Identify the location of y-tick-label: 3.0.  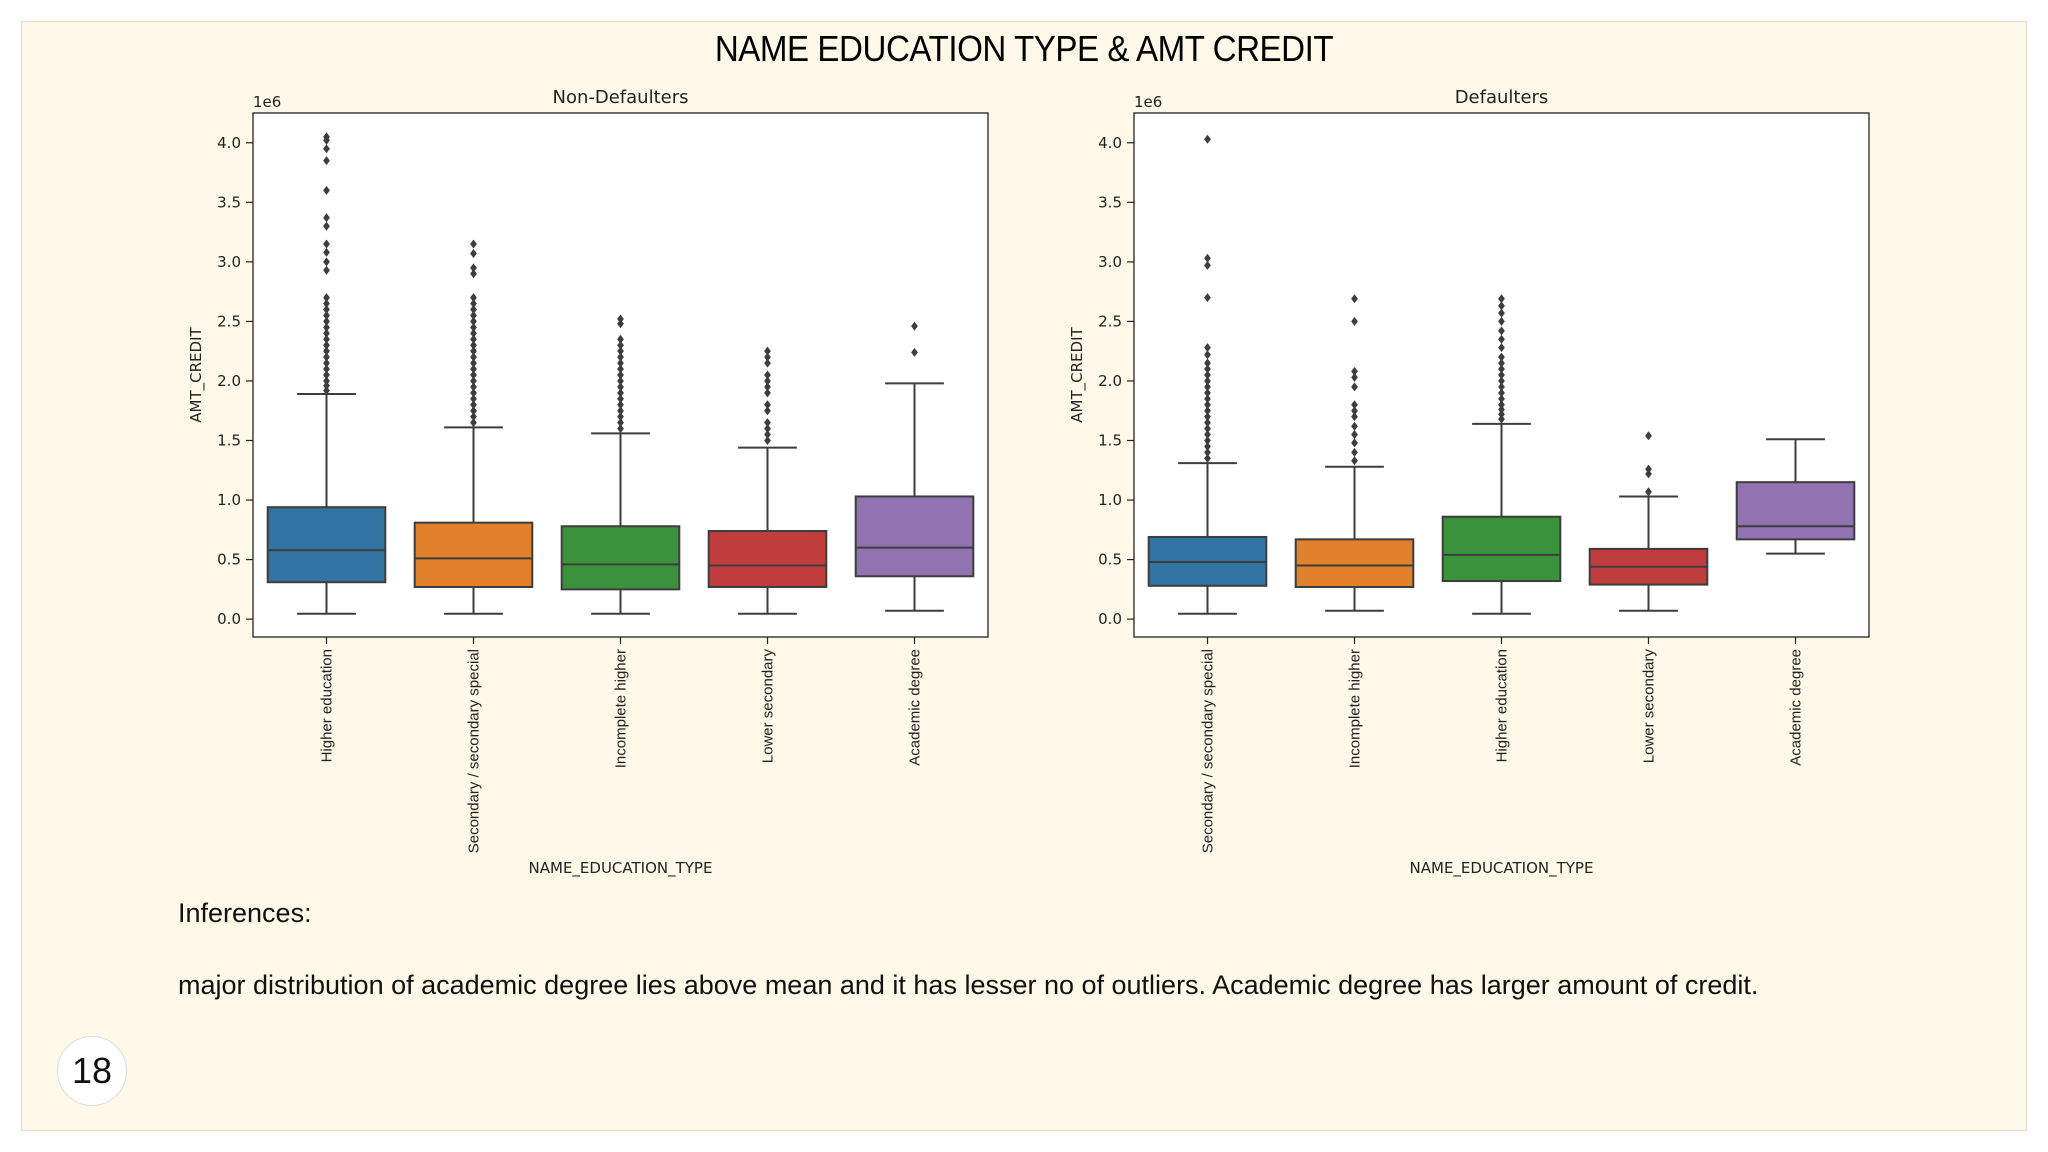
(1110, 262).